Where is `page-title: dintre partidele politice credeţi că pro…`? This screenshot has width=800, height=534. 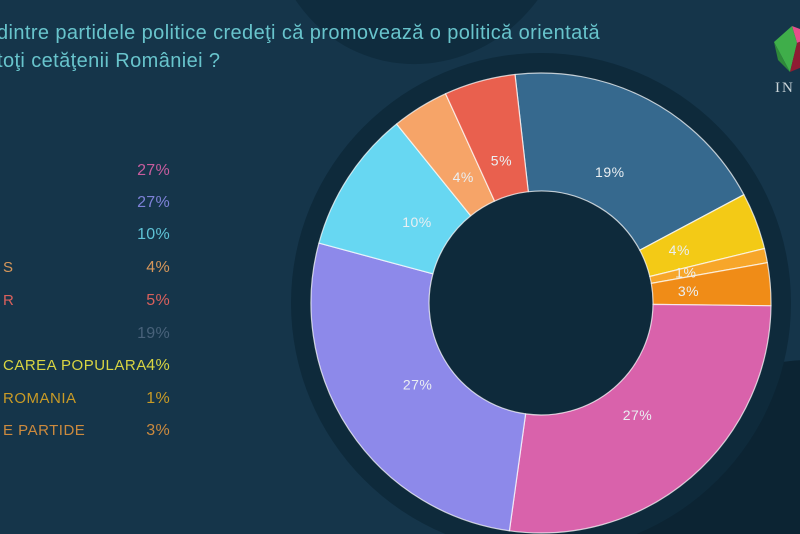 page-title: dintre partidele politice credeţi că pro… is located at coordinates (343, 47).